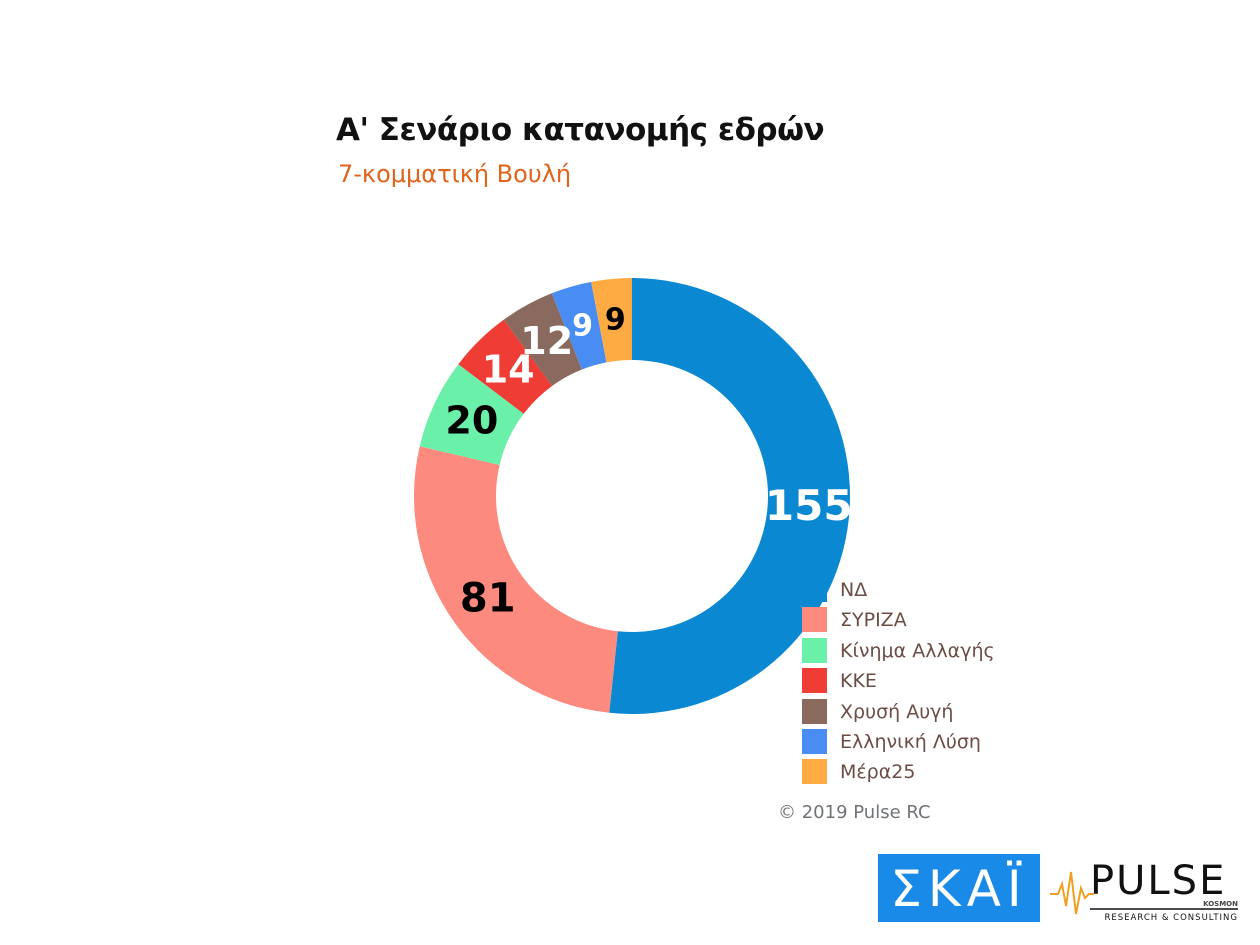 The width and height of the screenshot is (1260, 945). What do you see at coordinates (814, 711) in the screenshot?
I see `legend-swatch-xa` at bounding box center [814, 711].